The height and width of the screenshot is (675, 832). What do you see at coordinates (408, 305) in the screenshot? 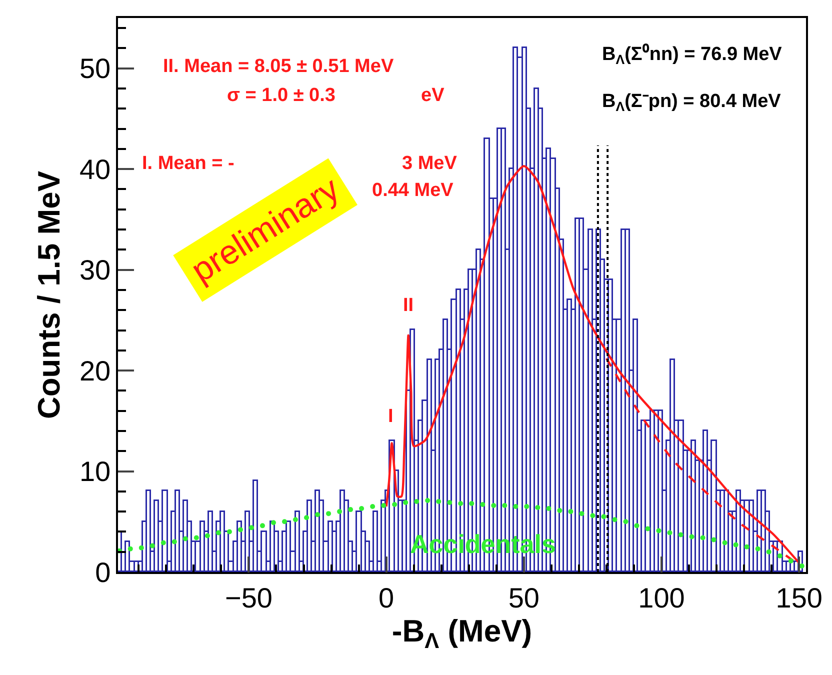
I see `annotation: II` at bounding box center [408, 305].